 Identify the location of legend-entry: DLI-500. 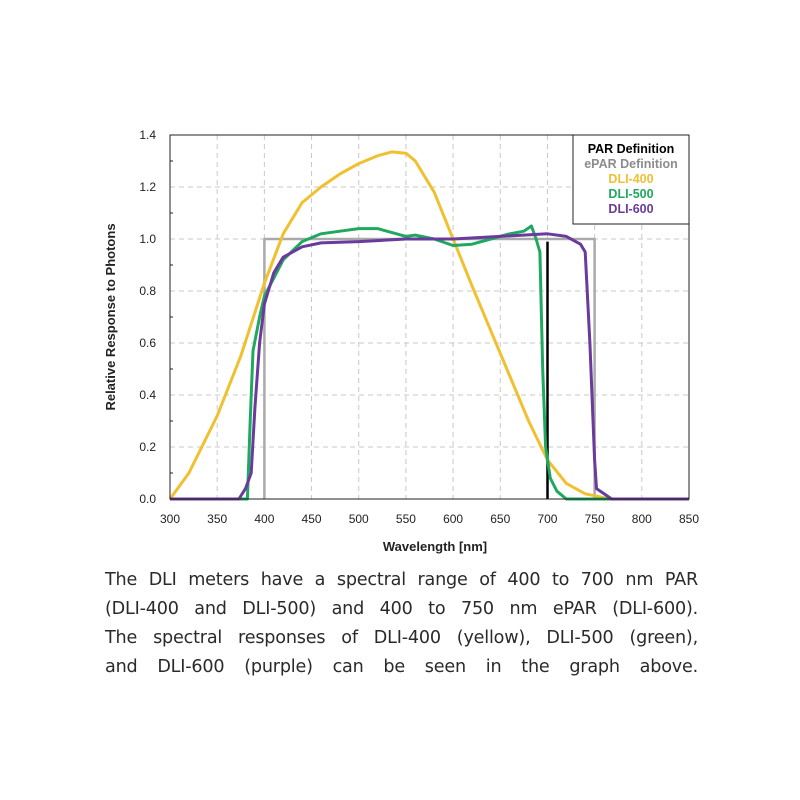
(630, 194).